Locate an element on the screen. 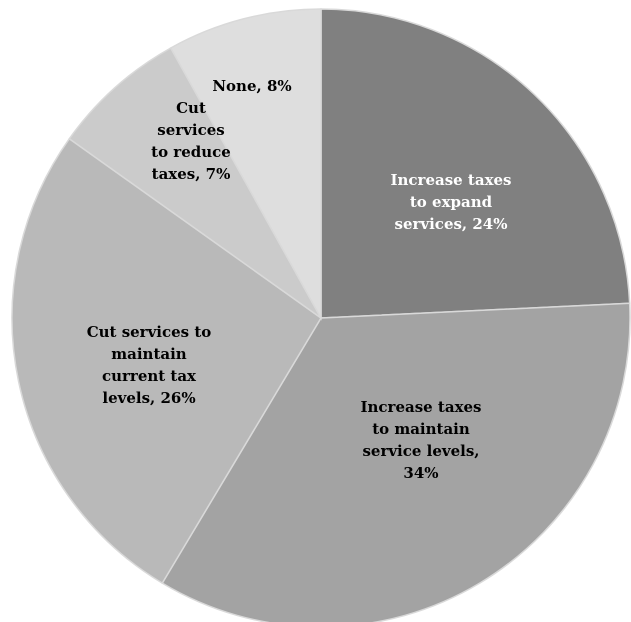 This screenshot has width=631, height=622. slice-label-3-line-1: Cut services to is located at coordinates (149, 332).